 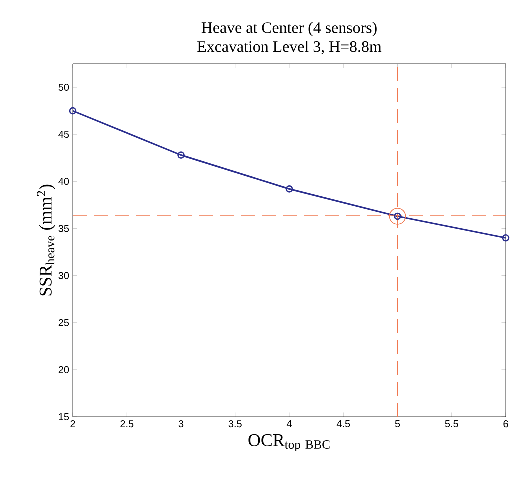 I want to click on y-tick-label: 45, so click(x=64, y=134).